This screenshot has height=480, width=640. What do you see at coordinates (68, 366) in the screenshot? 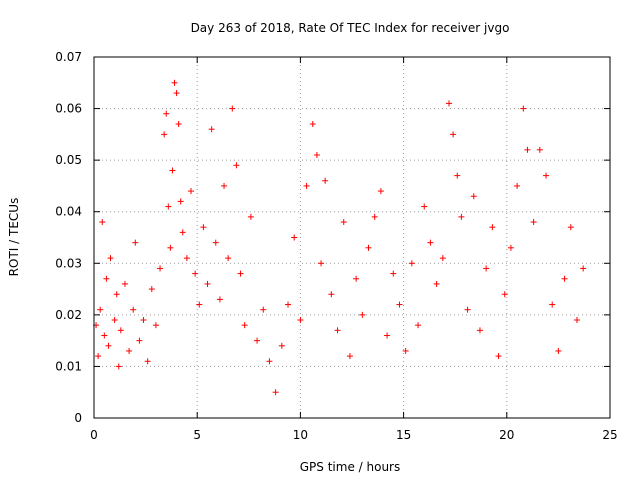
I see `y-tick-label: 0.01` at bounding box center [68, 366].